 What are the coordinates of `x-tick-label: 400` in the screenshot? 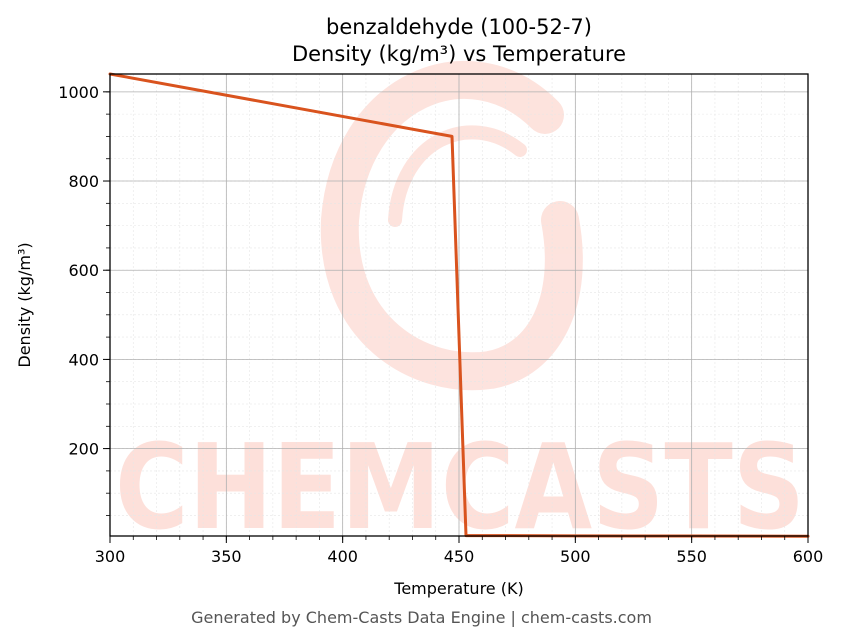 It's located at (342, 556).